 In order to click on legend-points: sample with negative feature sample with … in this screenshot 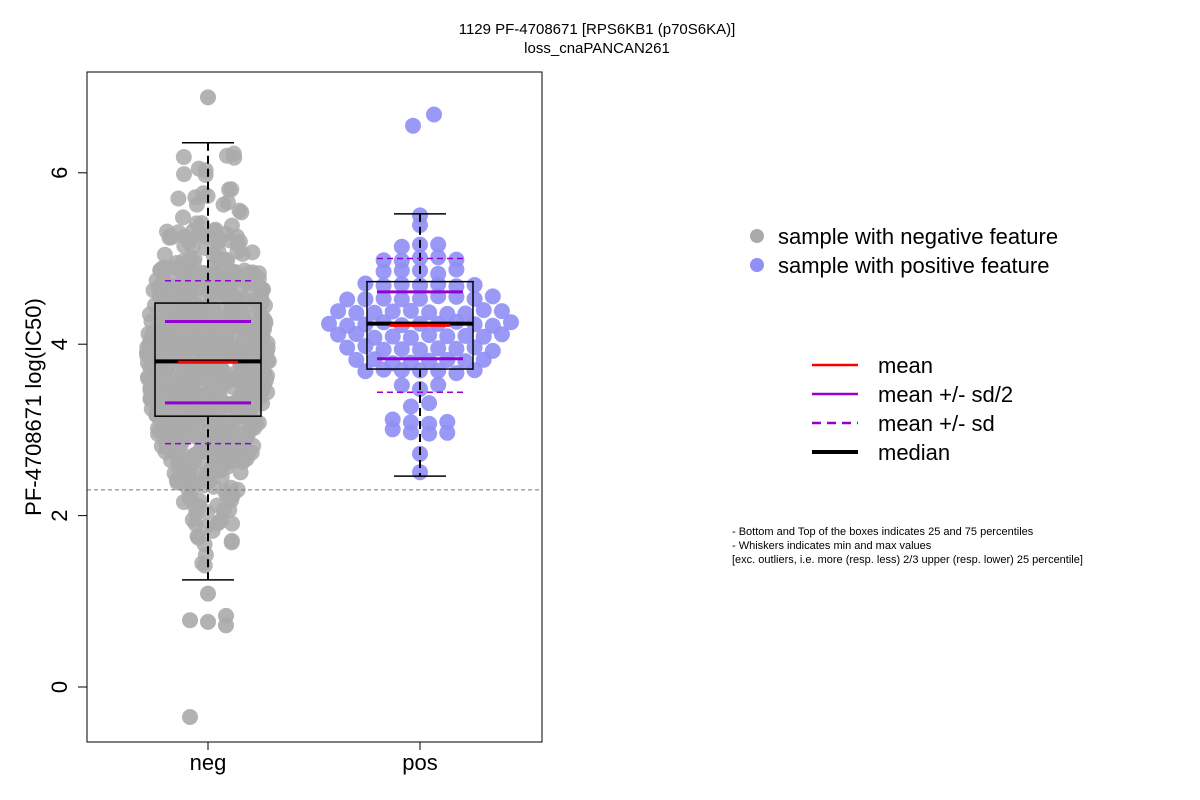, I will do `click(904, 251)`.